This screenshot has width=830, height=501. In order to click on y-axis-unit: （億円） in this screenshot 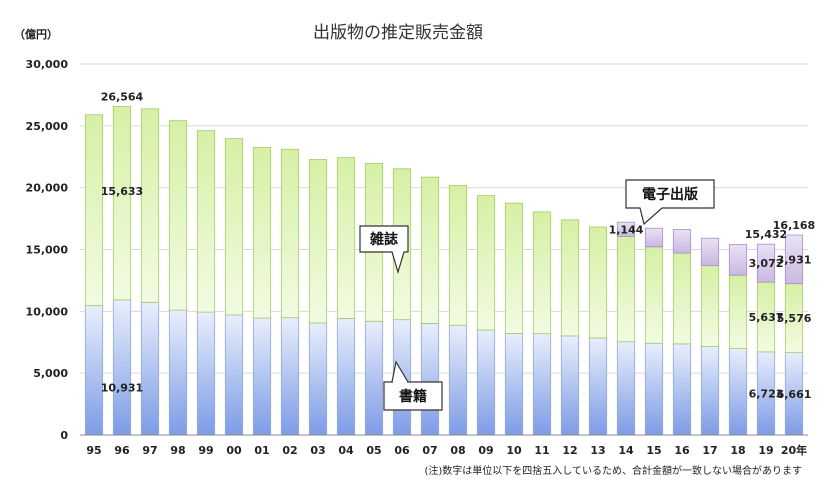, I will do `click(36, 34)`.